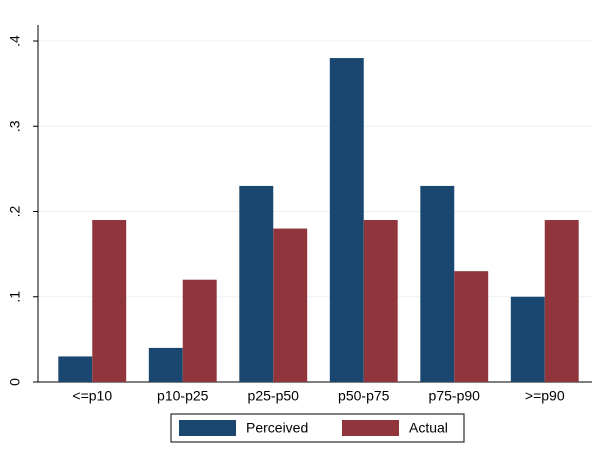 This screenshot has width=608, height=455. Describe the element at coordinates (15, 41) in the screenshot. I see `y-tick-label: .4` at that location.